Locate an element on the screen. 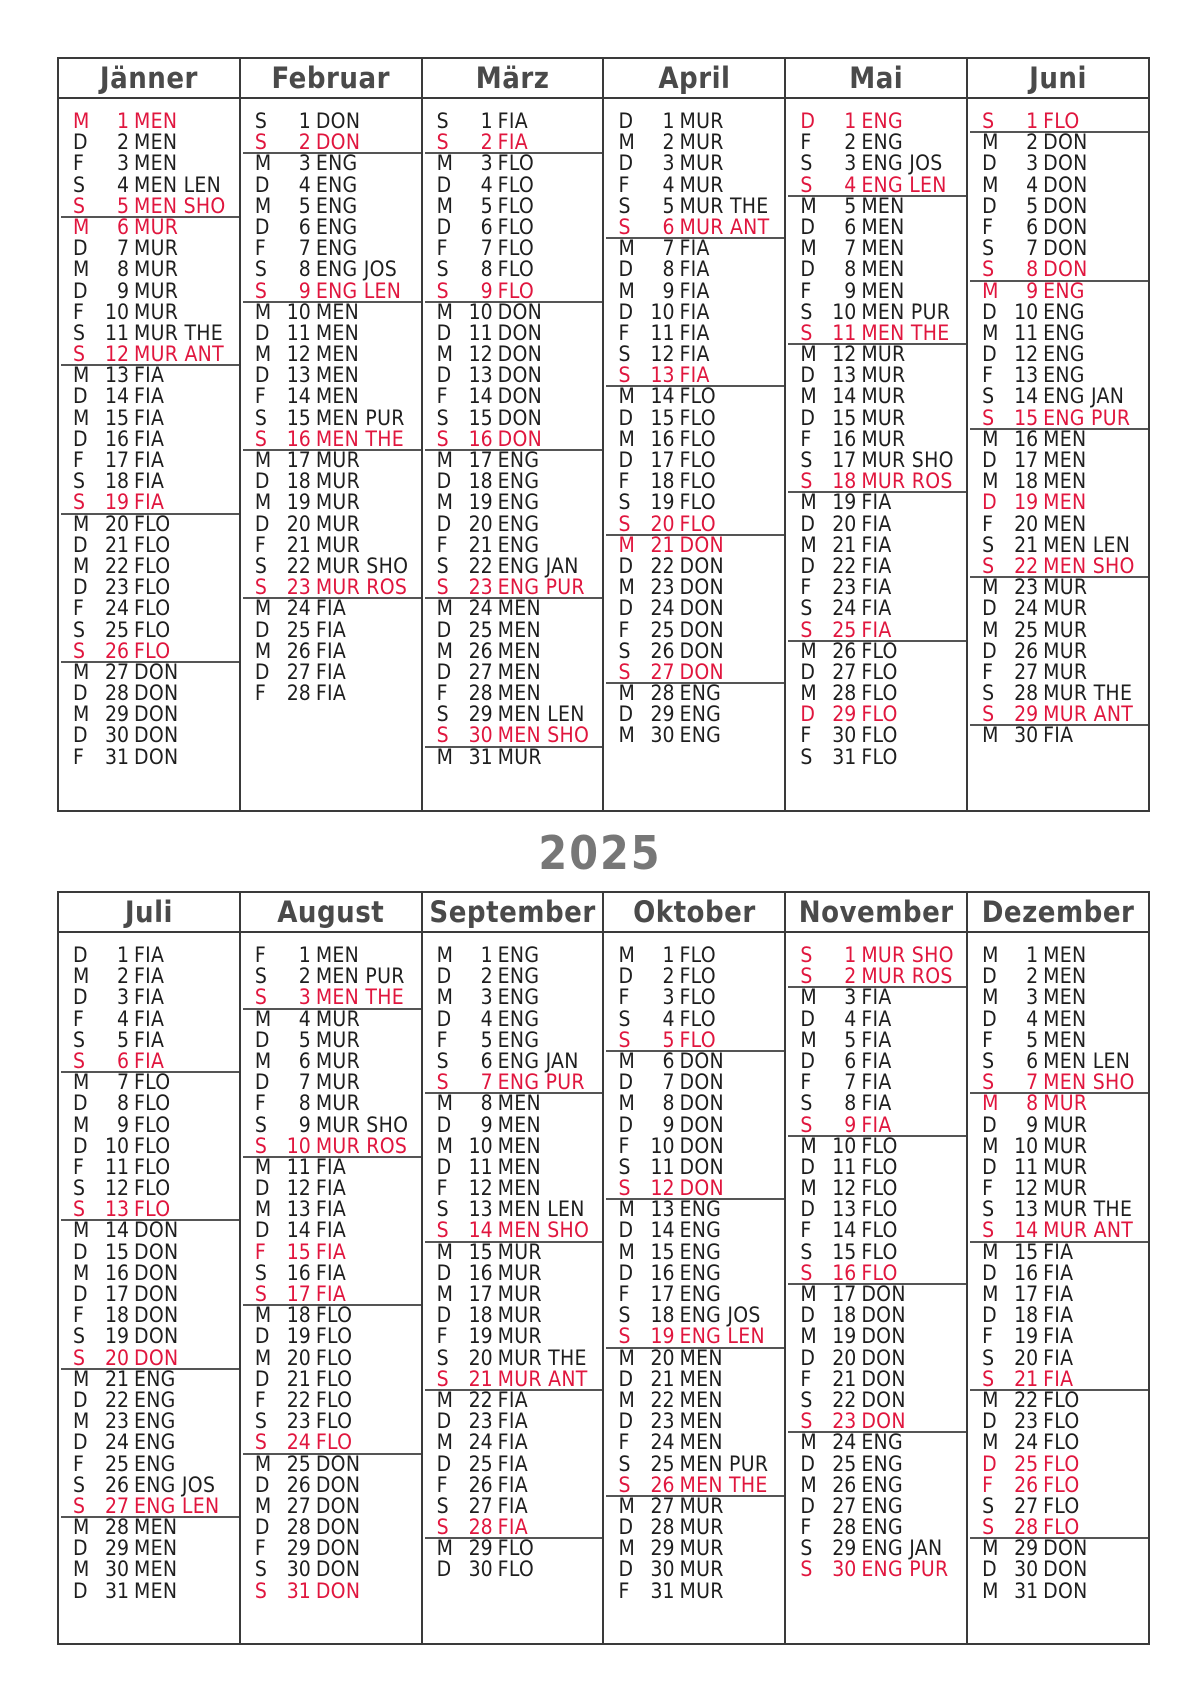  day-row: S 14 ENG JAN is located at coordinates (1058, 396).